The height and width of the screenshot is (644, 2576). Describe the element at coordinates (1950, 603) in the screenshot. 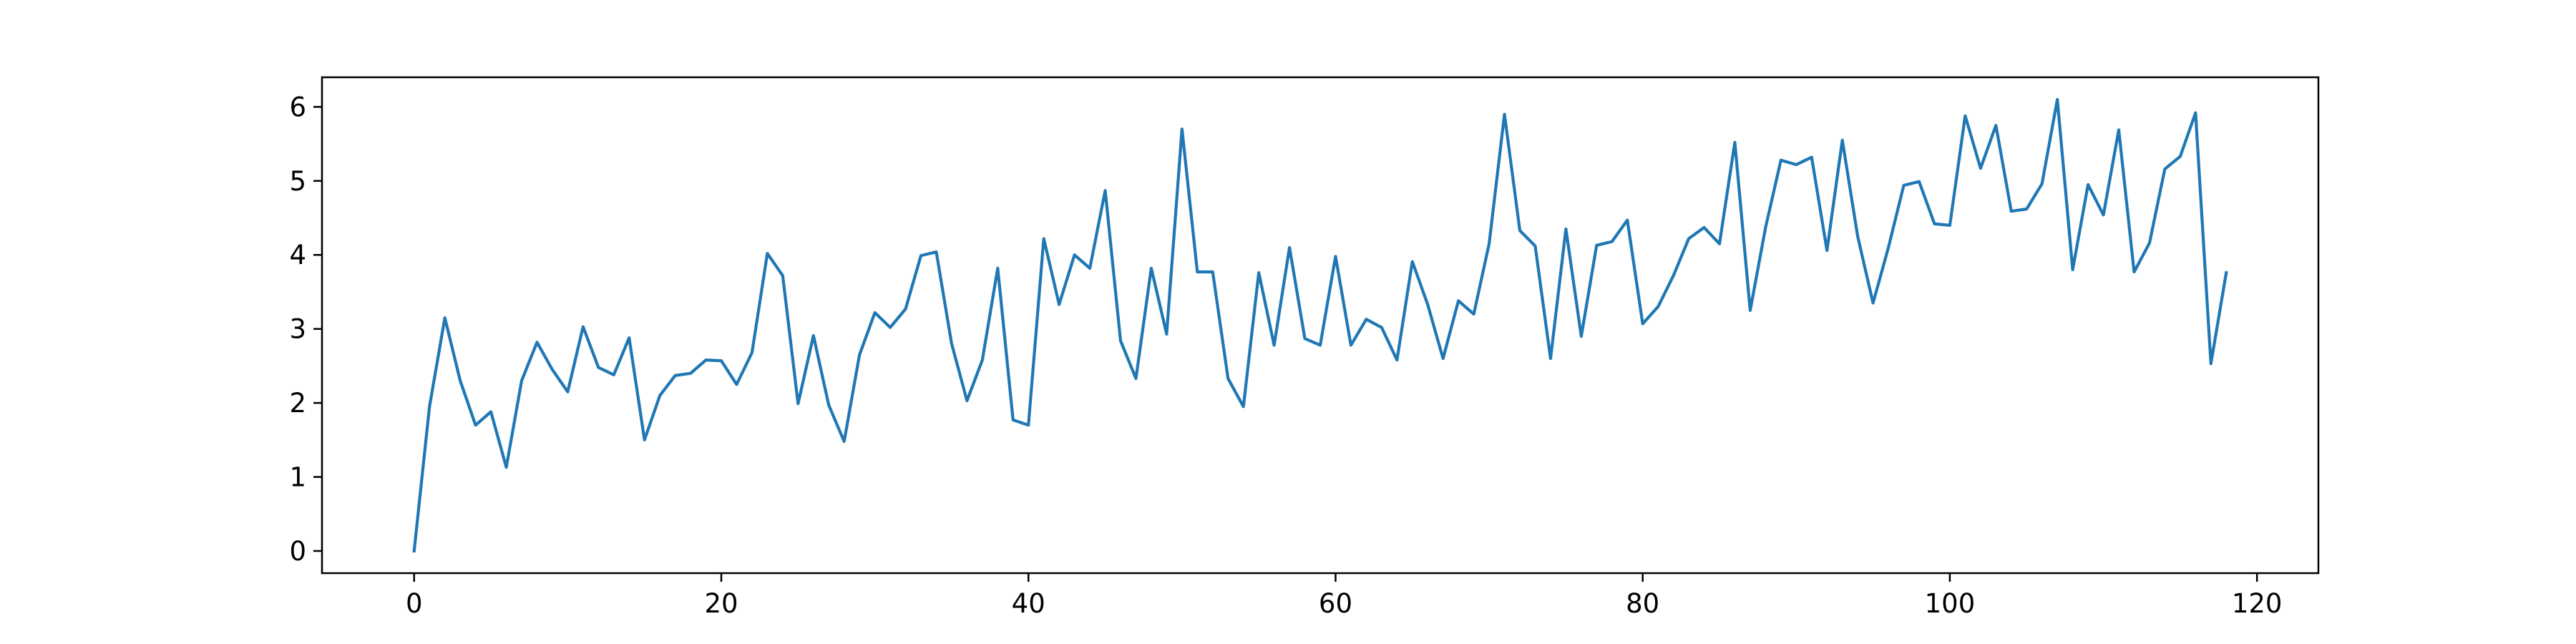

I see `x-tick-label: 100` at that location.